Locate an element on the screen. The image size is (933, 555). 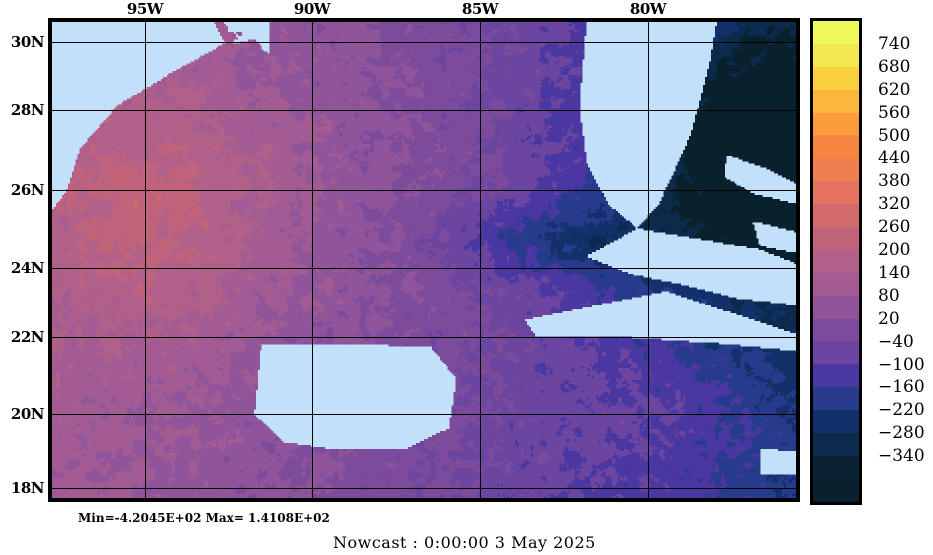
colorbar-tick-label: 80 is located at coordinates (889, 295).